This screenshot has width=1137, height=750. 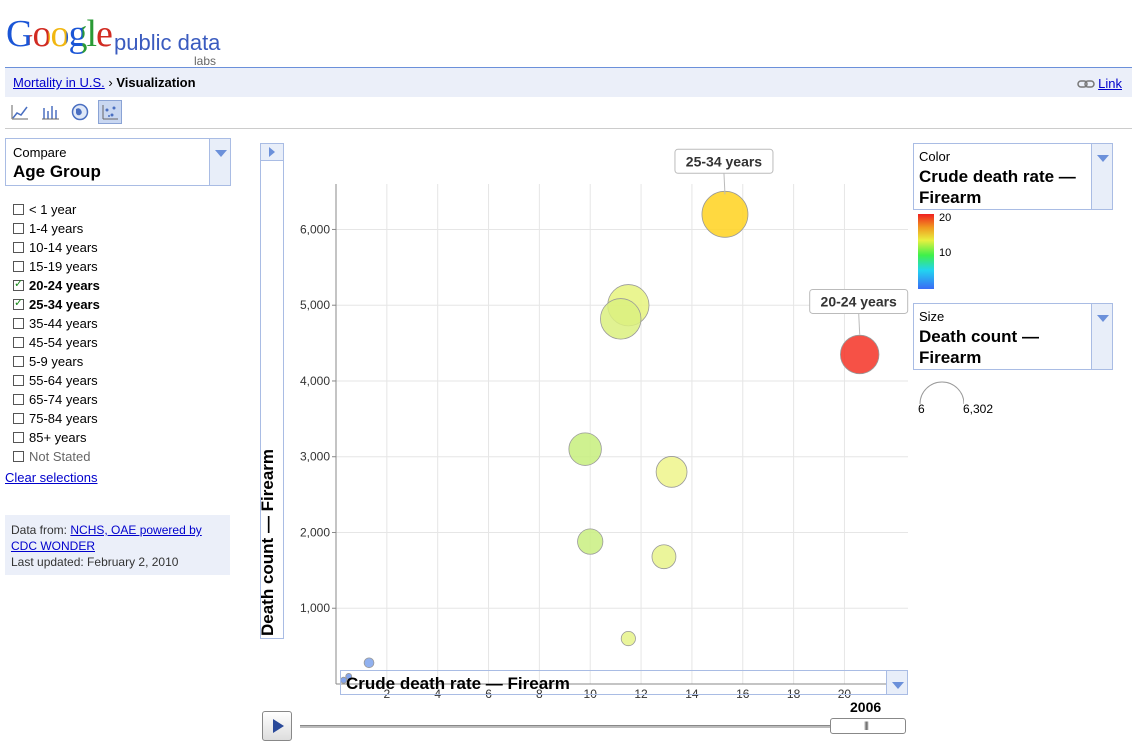 I want to click on play-button, so click(x=277, y=726).